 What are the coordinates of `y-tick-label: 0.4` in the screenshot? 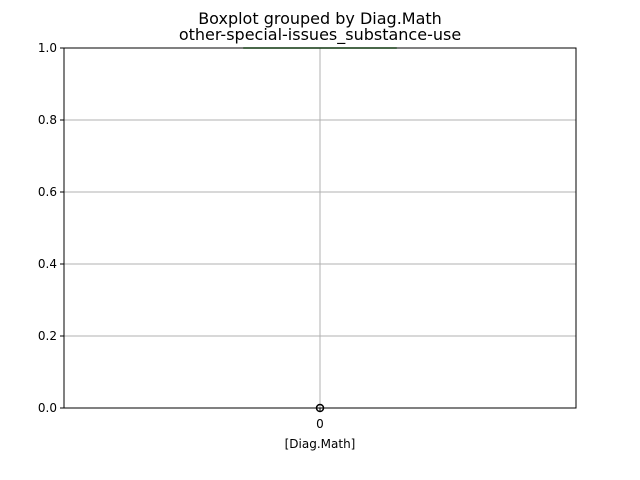 It's located at (47, 264).